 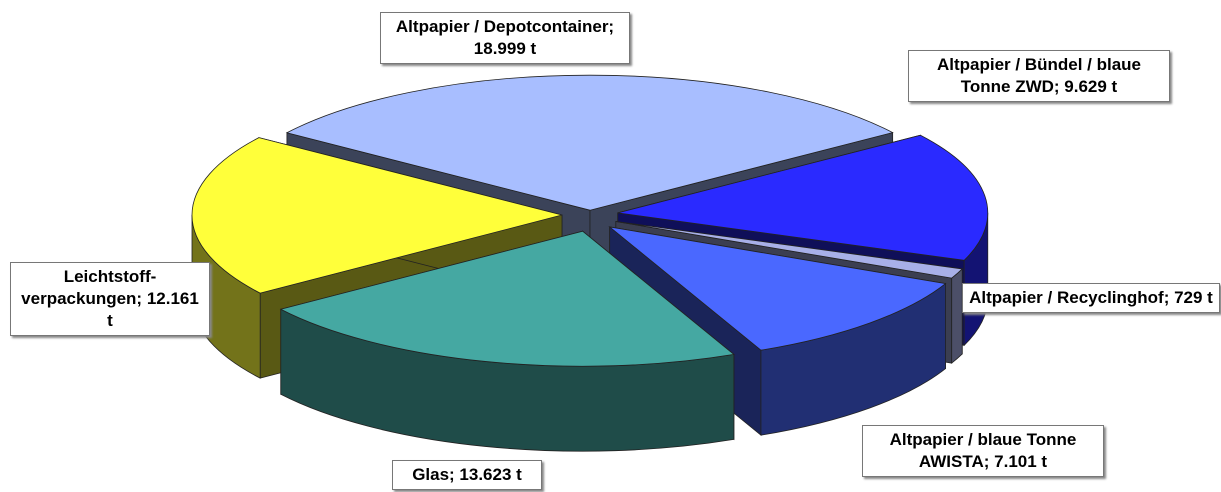 What do you see at coordinates (1091, 298) in the screenshot?
I see `data-label: Altpapier / Recyclinghof; 729 t` at bounding box center [1091, 298].